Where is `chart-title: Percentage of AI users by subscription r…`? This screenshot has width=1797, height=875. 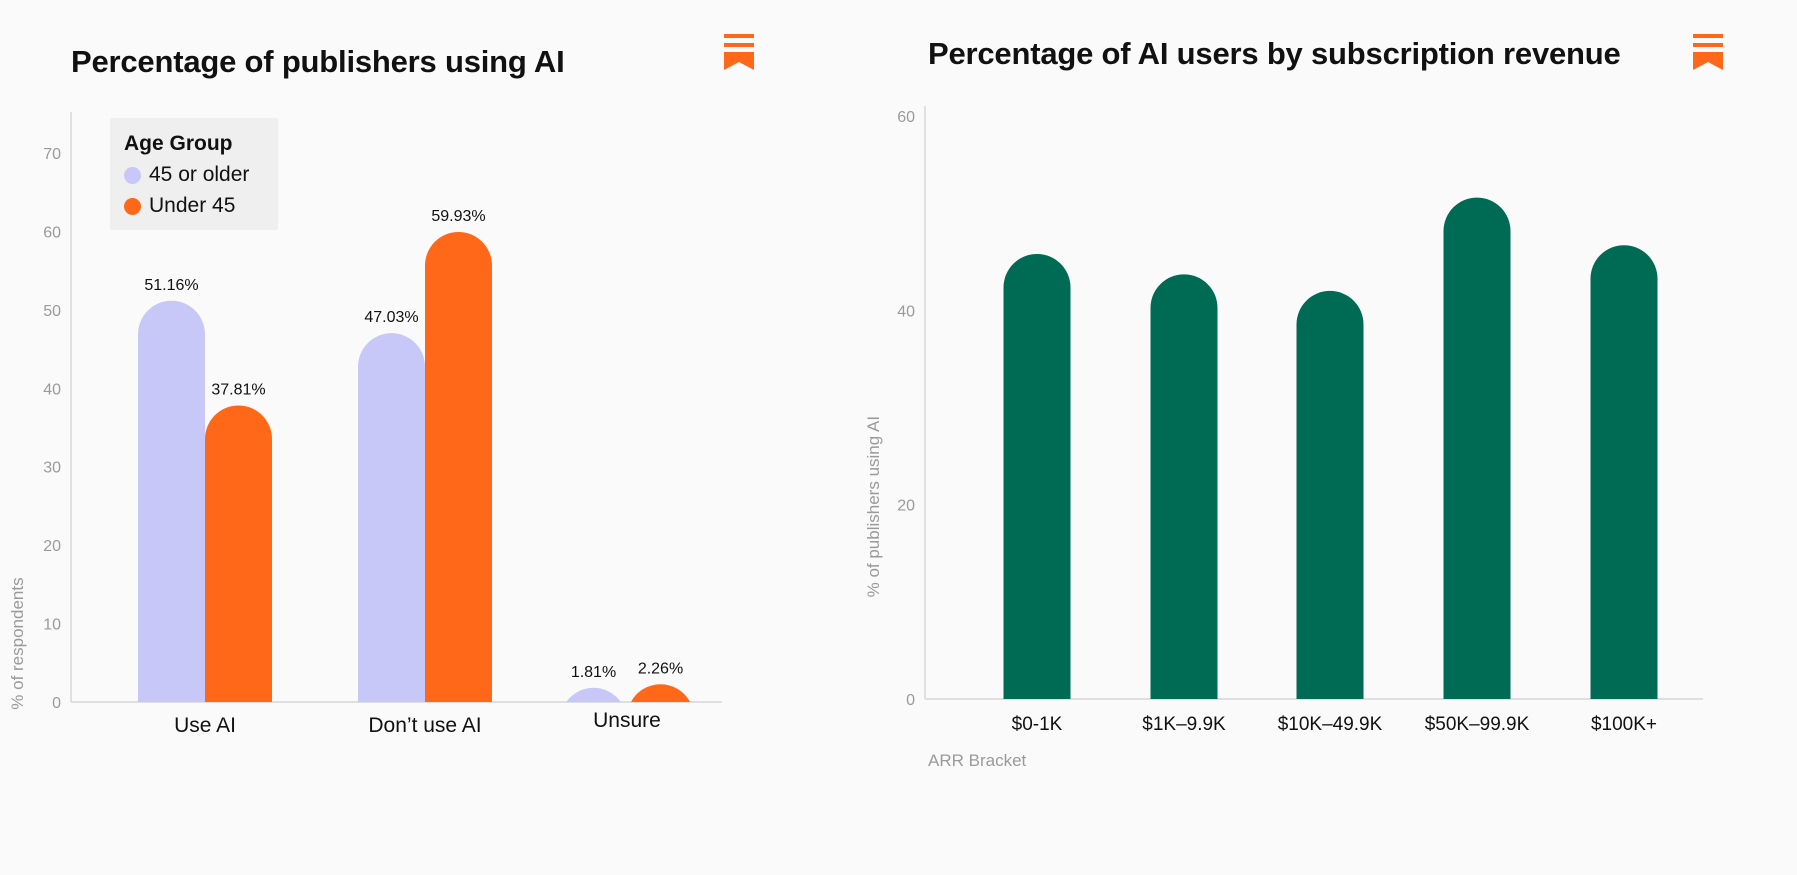
chart-title: Percentage of AI users by subscription r… is located at coordinates (1274, 53).